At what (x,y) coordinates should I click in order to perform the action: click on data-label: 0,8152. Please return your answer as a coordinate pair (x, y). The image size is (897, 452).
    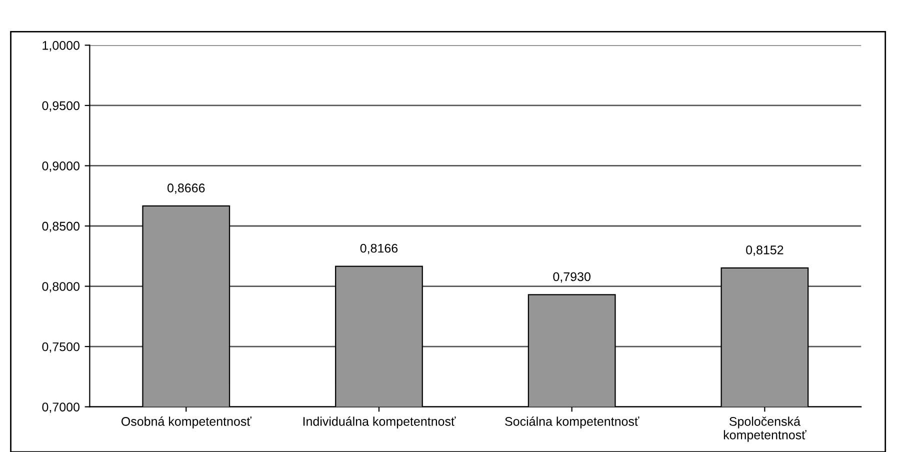
    Looking at the image, I should click on (765, 251).